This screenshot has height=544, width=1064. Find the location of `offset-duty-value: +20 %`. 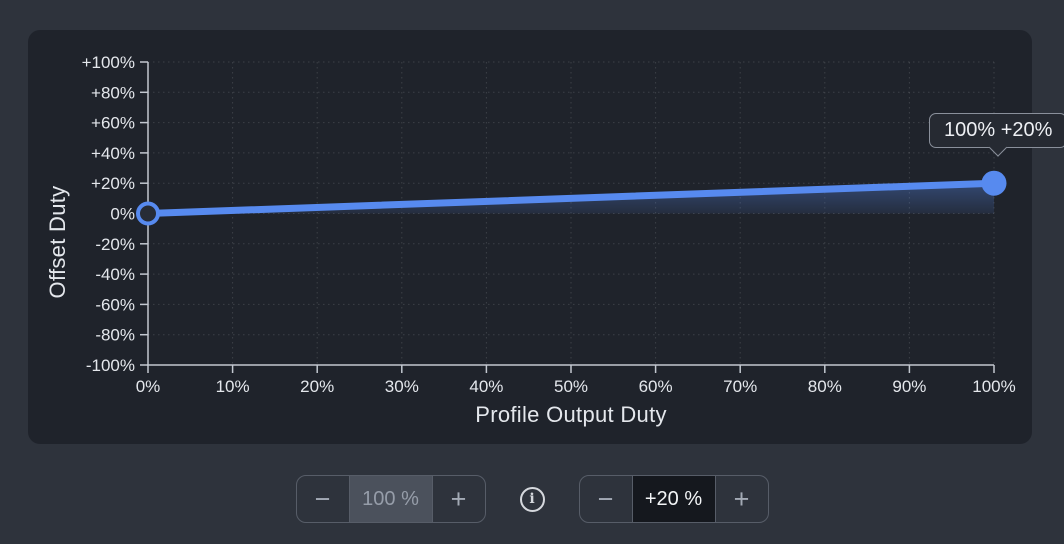

offset-duty-value: +20 % is located at coordinates (673, 499).